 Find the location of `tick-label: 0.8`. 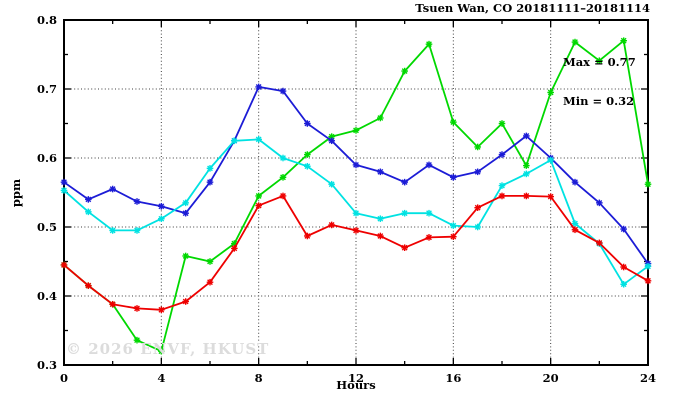

tick-label: 0.8 is located at coordinates (47, 20).